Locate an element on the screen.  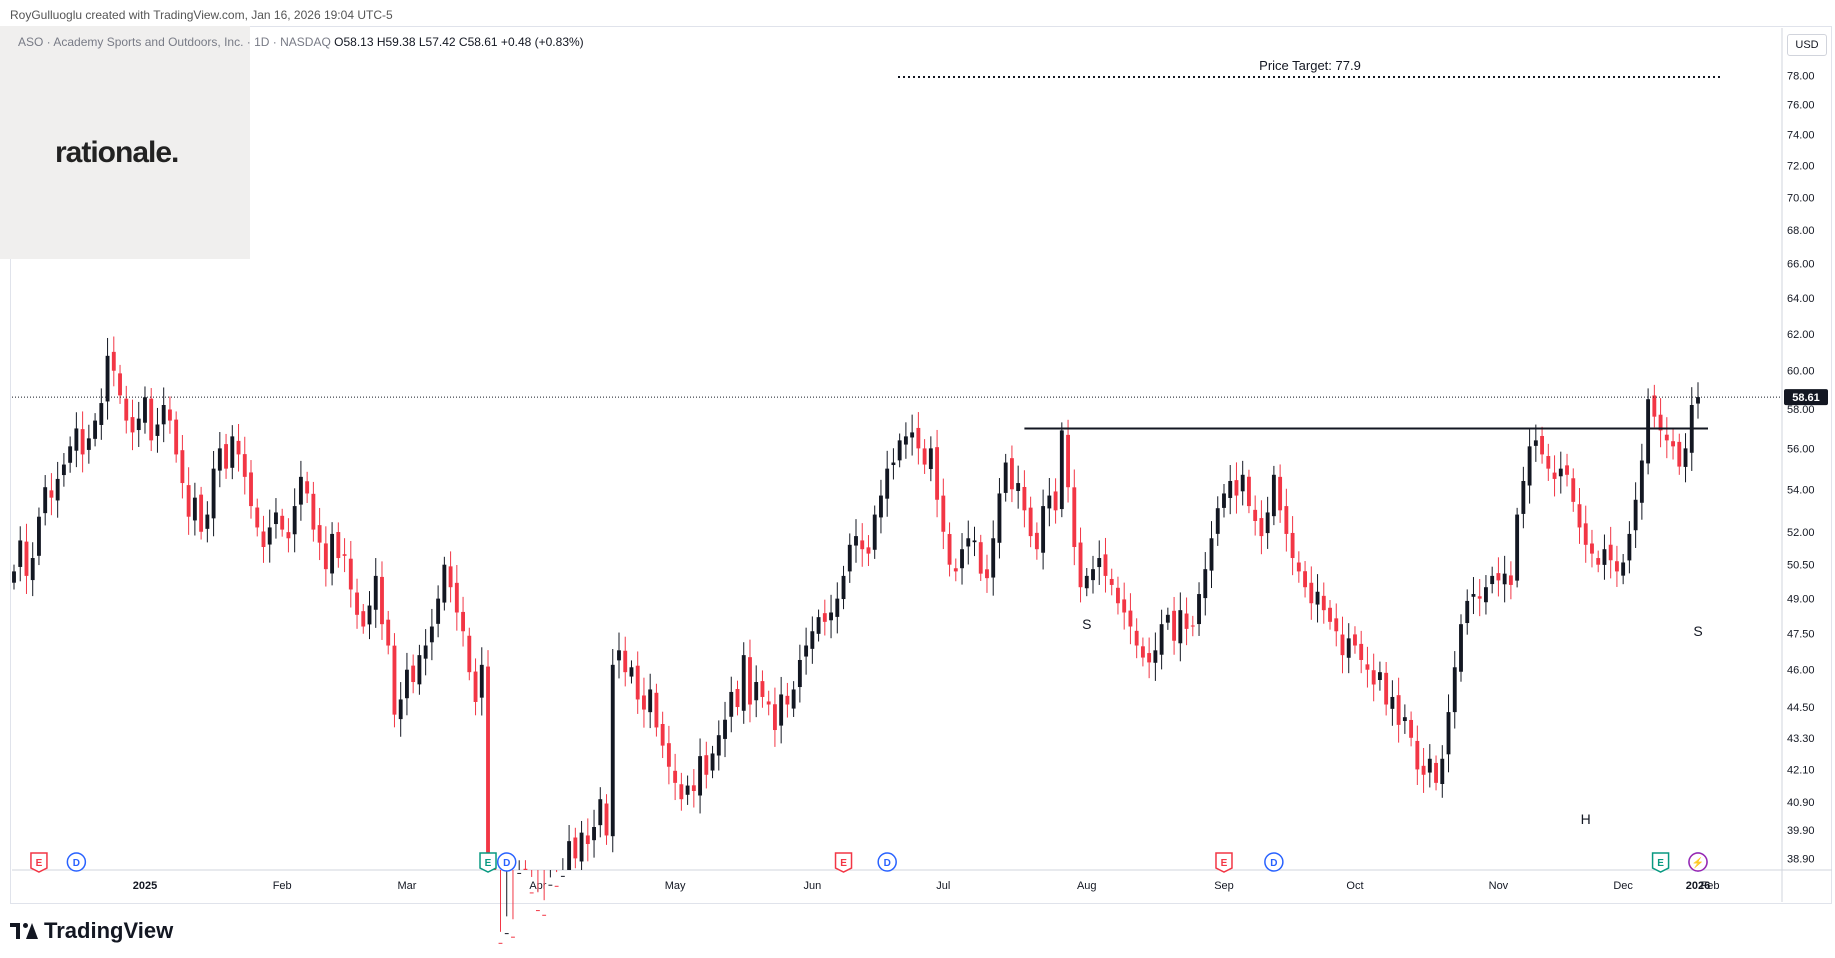
y-tick-label: 66.00 is located at coordinates (1801, 264).